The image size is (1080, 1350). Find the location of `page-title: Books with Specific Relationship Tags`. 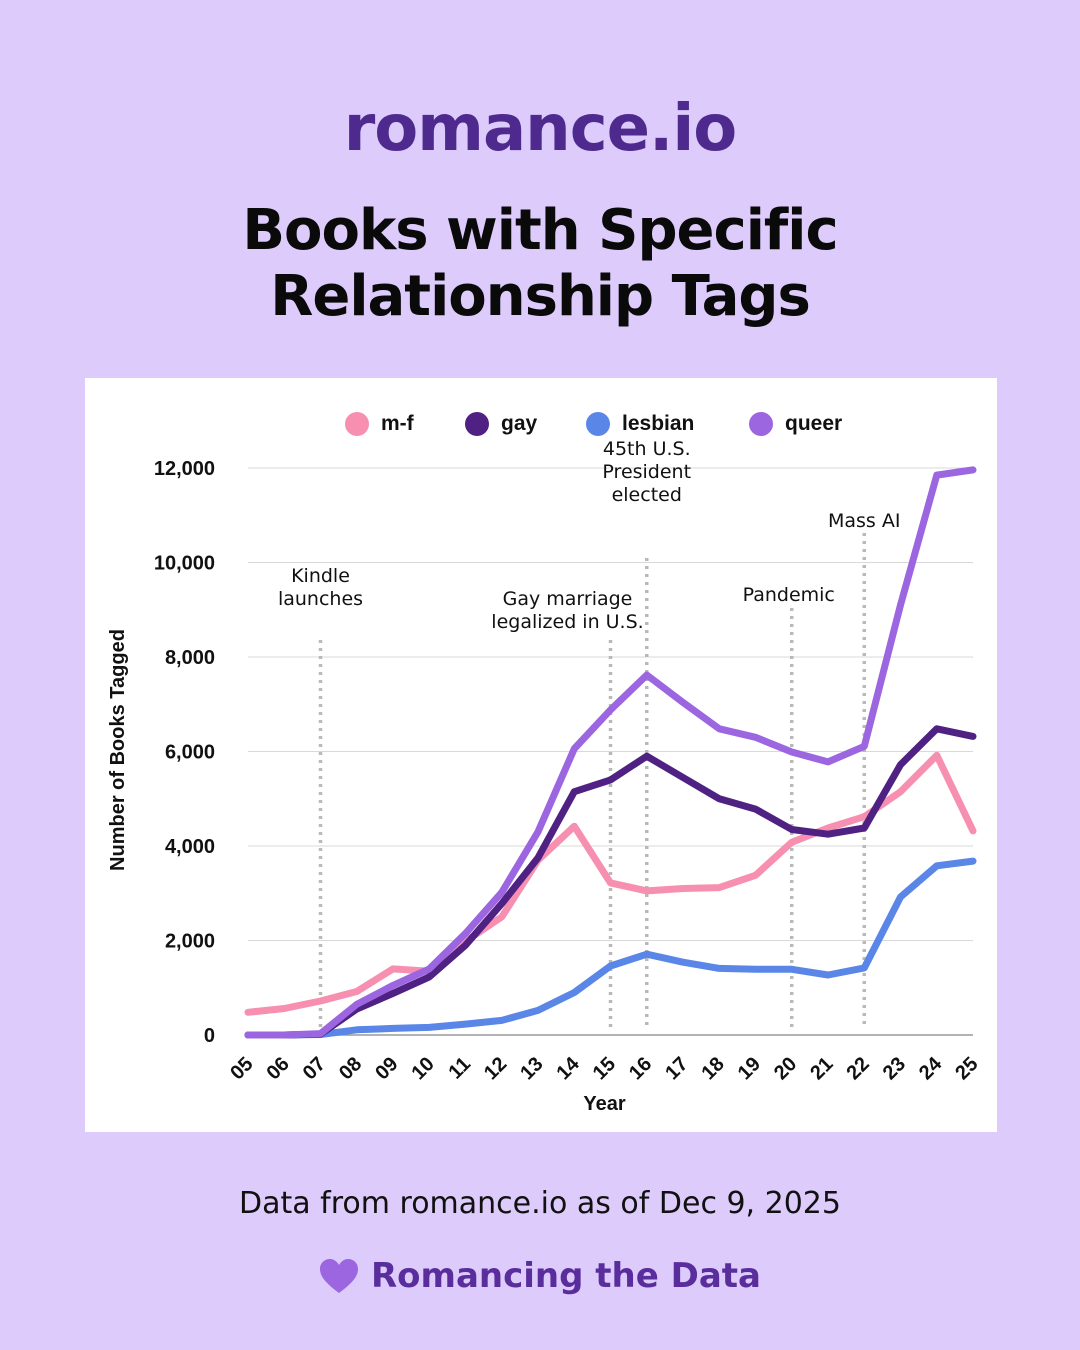

page-title: Books with Specific Relationship Tags is located at coordinates (540, 264).